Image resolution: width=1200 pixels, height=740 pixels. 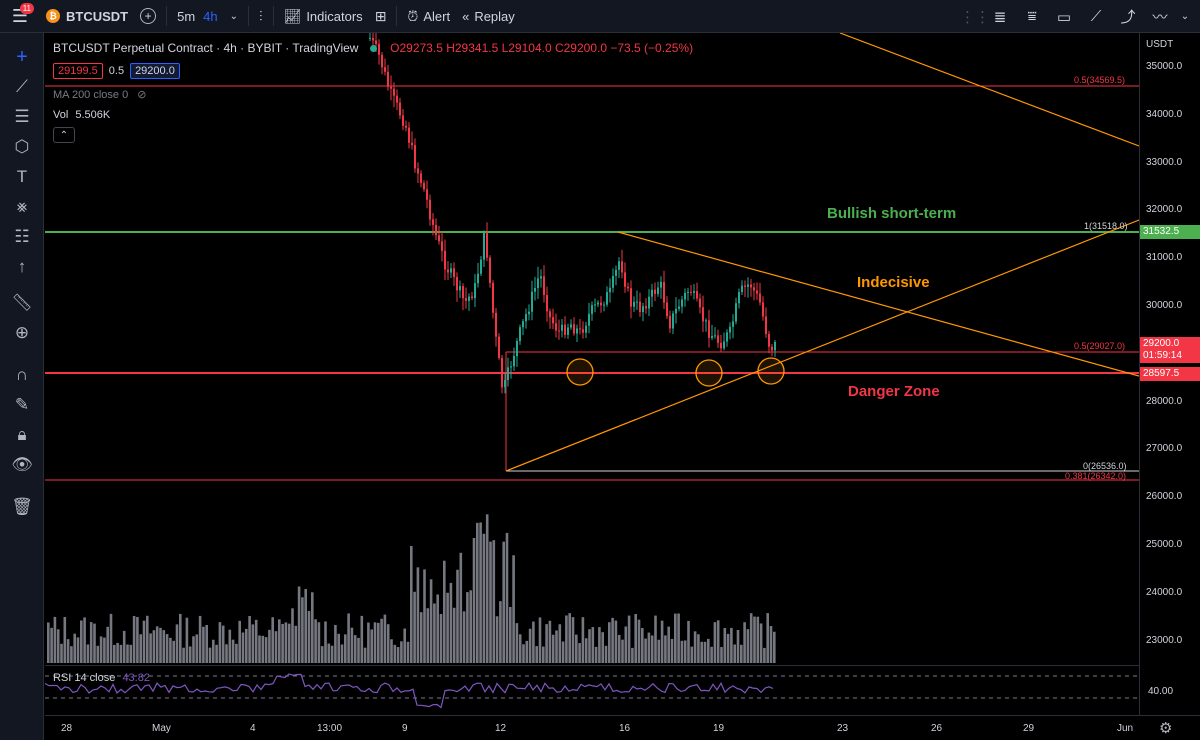 What do you see at coordinates (234, 16) in the screenshot?
I see `timeframe-dropdown: ⌄` at bounding box center [234, 16].